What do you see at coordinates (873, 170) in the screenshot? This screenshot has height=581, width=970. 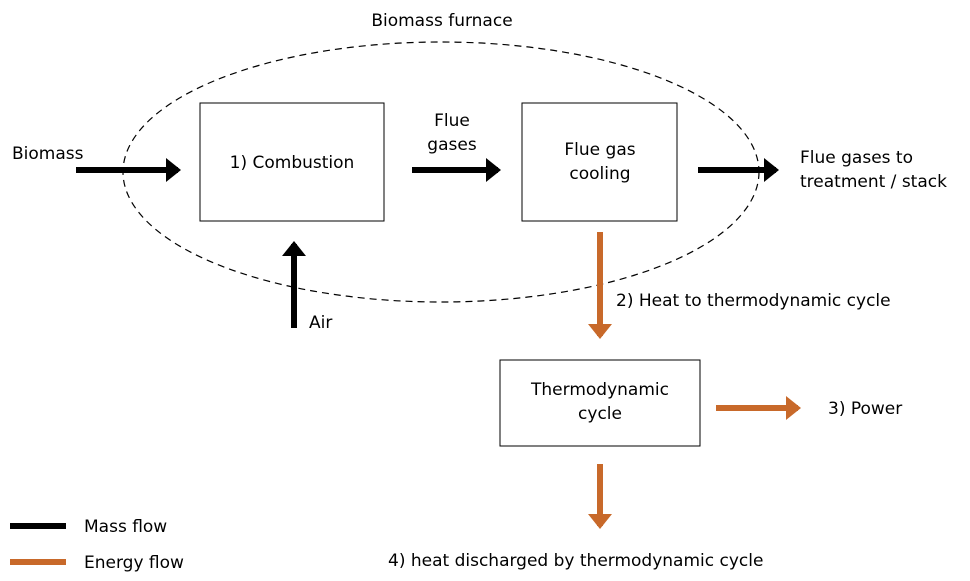 I see `flow-label: Flue gases to treatment / stack` at bounding box center [873, 170].